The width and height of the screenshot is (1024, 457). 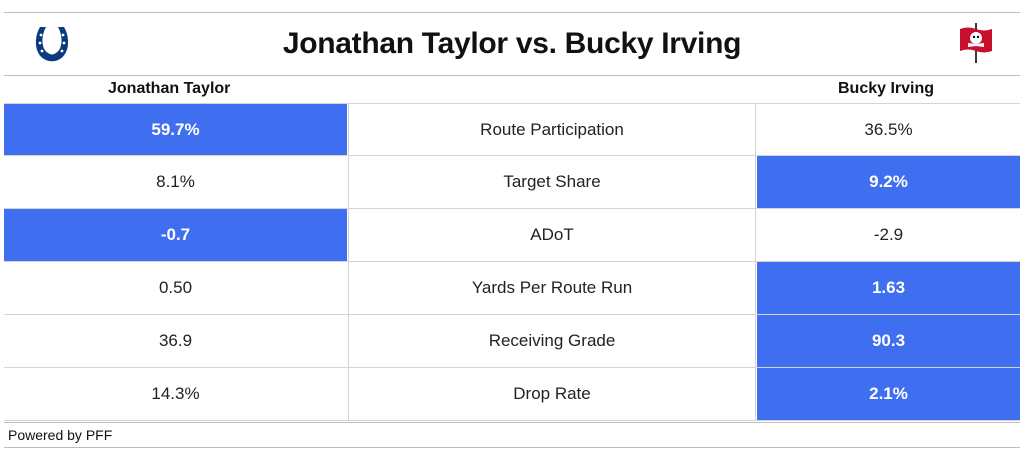 What do you see at coordinates (175, 340) in the screenshot?
I see `left-player-value: 36.9` at bounding box center [175, 340].